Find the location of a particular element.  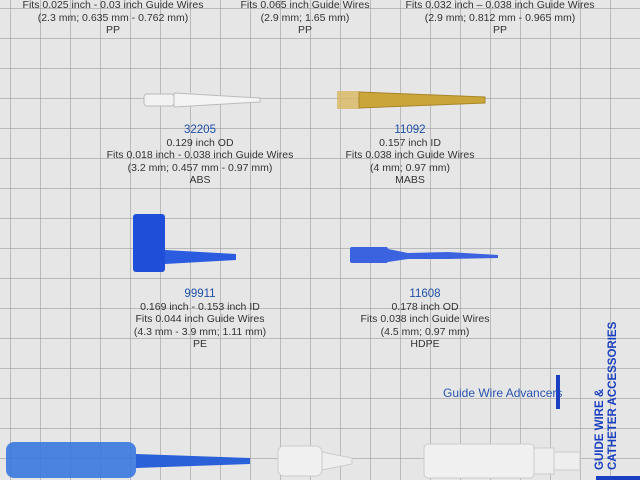

spec-metric: (2.9 mm; 1.65 mm) is located at coordinates (305, 17).